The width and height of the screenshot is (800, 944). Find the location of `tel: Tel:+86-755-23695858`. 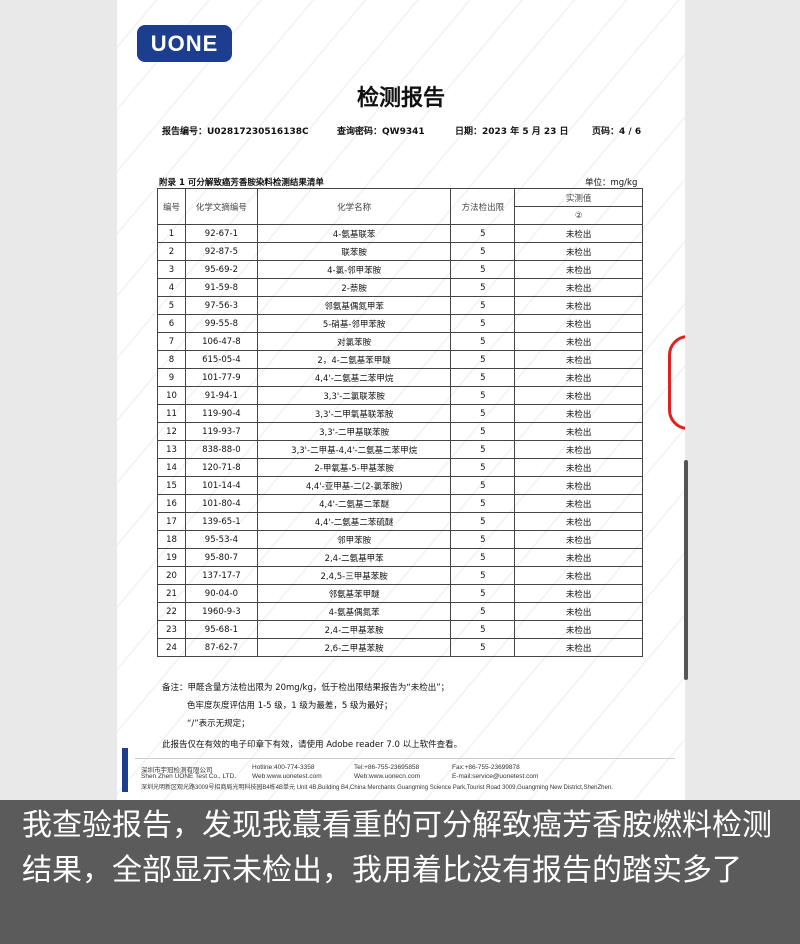

tel: Tel:+86-755-23695858 is located at coordinates (387, 767).